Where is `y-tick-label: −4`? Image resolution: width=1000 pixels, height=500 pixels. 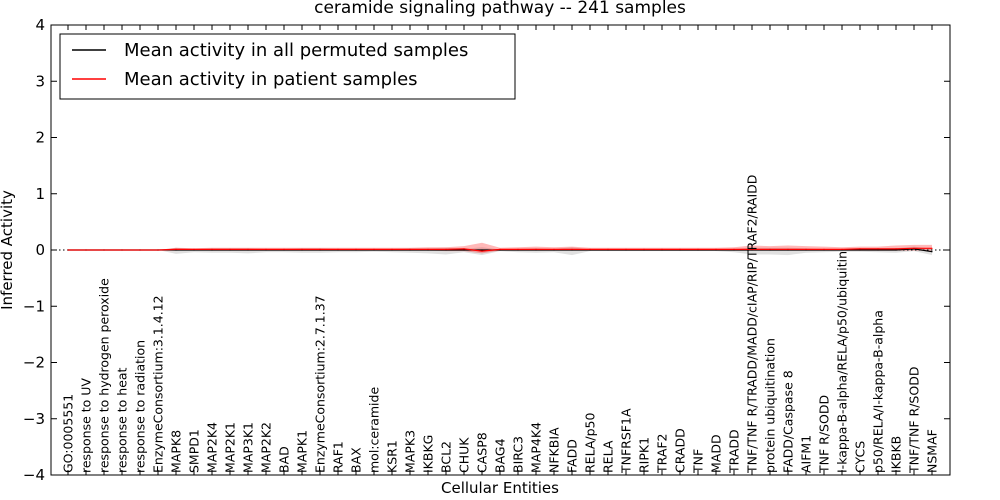 y-tick-label: −4 is located at coordinates (34, 475).